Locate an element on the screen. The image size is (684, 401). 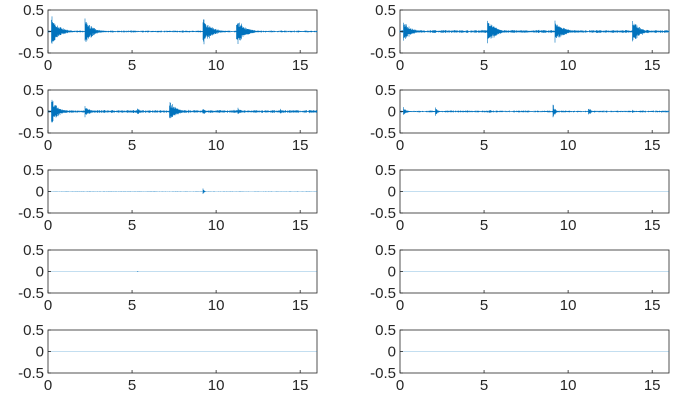
subplot-6: 0 5 10 150.50-0.5 is located at coordinates (520, 198).